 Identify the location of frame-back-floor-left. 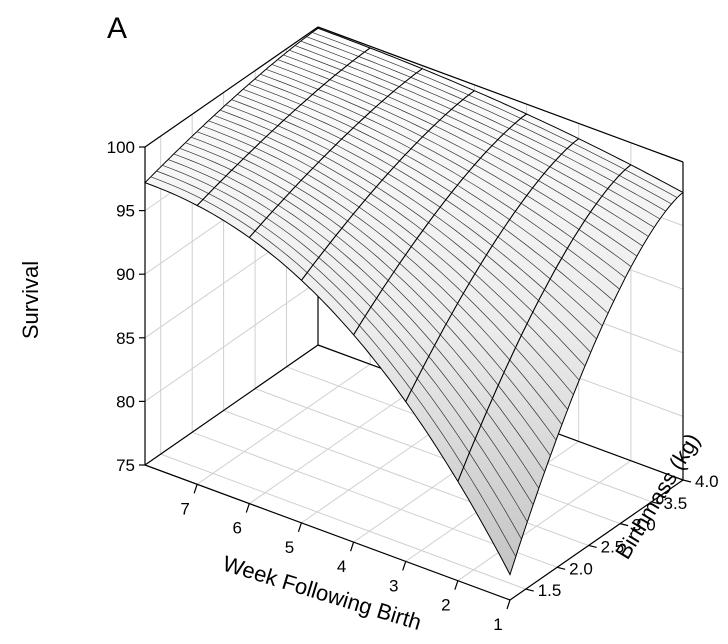
(231, 405).